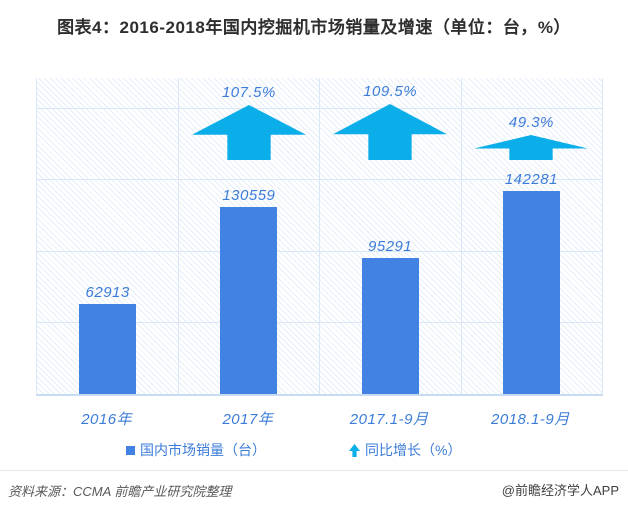 This screenshot has width=628, height=511. I want to click on axis-category-label: 2017年, so click(248, 419).